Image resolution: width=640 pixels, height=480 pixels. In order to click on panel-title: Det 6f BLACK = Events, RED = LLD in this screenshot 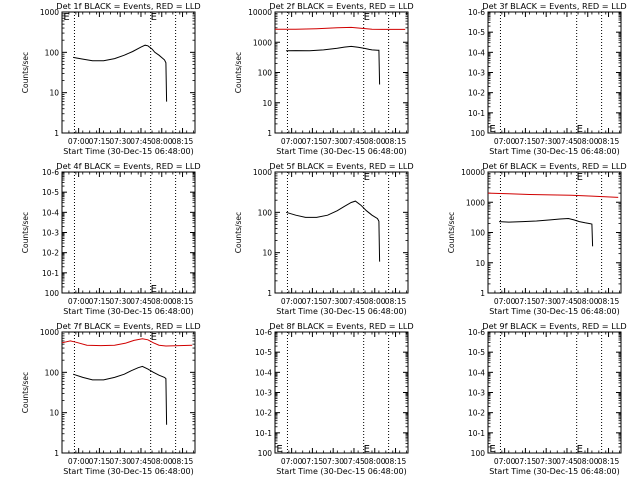, I will do `click(554, 166)`.